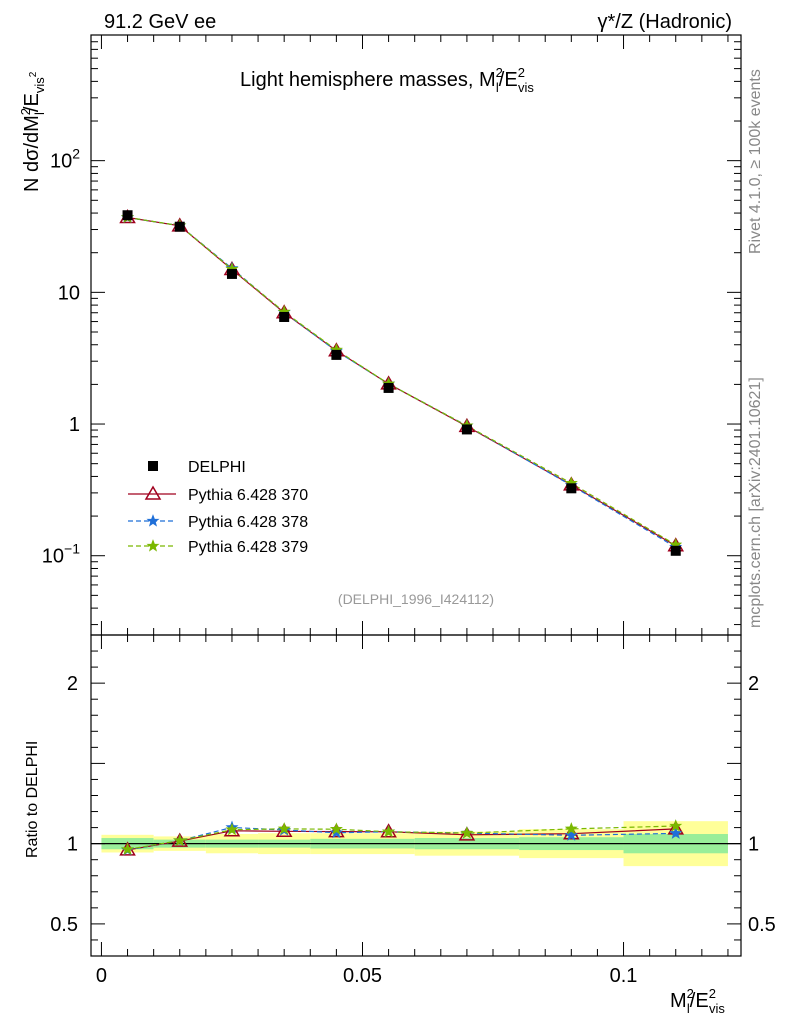 Image resolution: width=786 pixels, height=1024 pixels. Describe the element at coordinates (72, 845) in the screenshot. I see `ratio-y-tick-label-left: 1` at that location.